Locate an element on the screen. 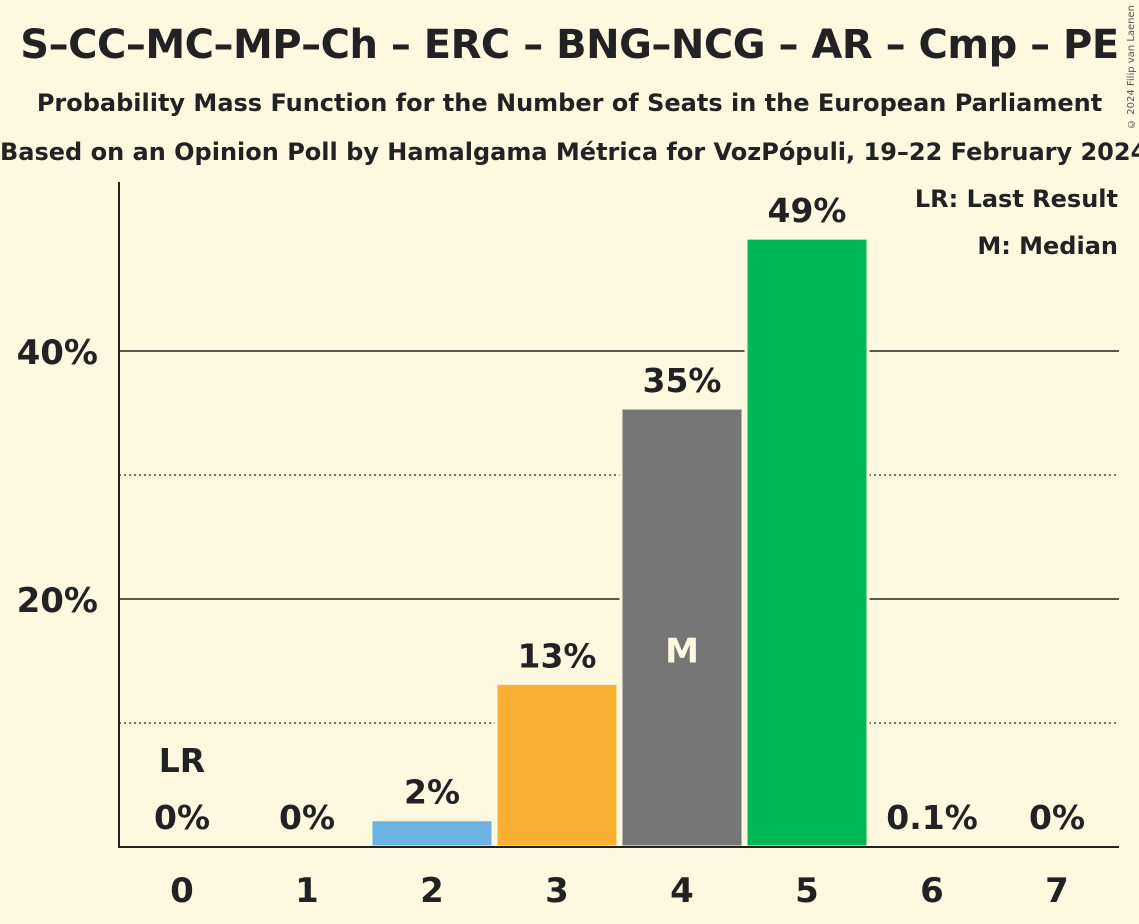  x-tick-label: 1 is located at coordinates (307, 891).